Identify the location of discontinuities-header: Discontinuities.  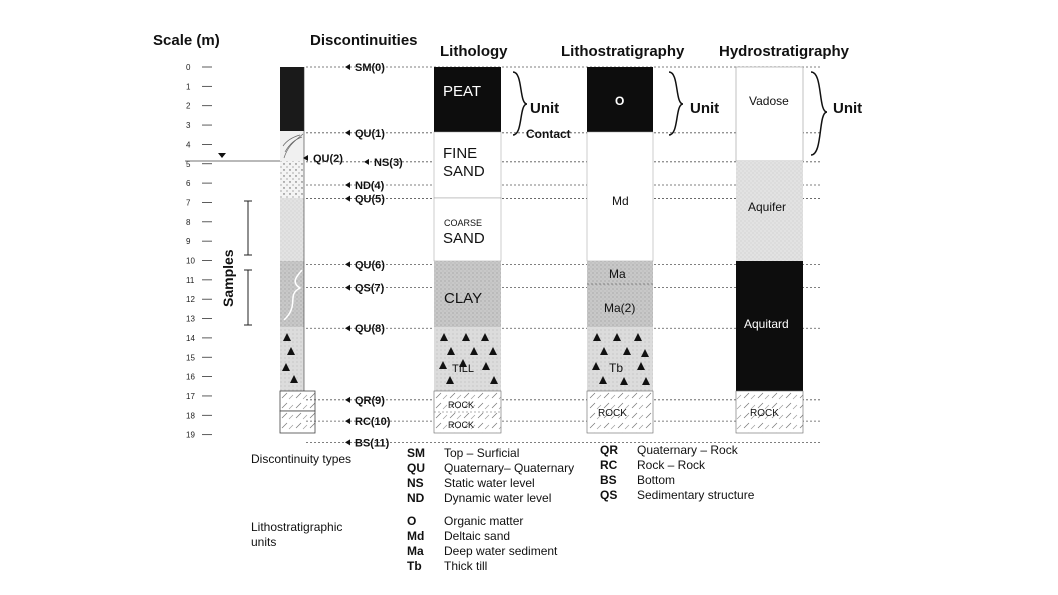
(364, 40).